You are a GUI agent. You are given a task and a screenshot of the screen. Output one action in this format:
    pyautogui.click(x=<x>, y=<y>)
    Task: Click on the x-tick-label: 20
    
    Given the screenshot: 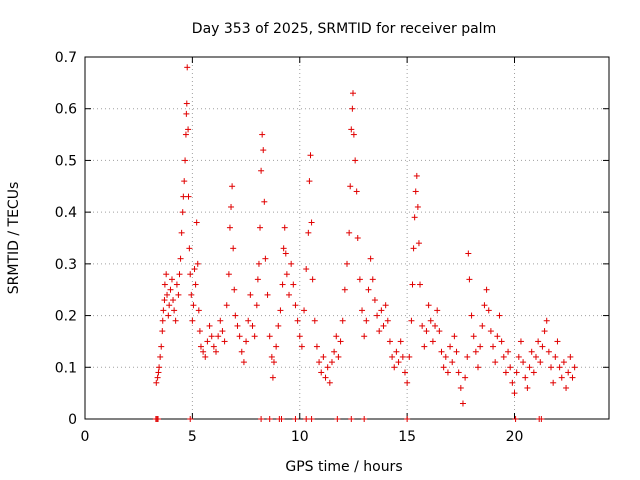 What is the action you would take?
    pyautogui.click(x=515, y=437)
    